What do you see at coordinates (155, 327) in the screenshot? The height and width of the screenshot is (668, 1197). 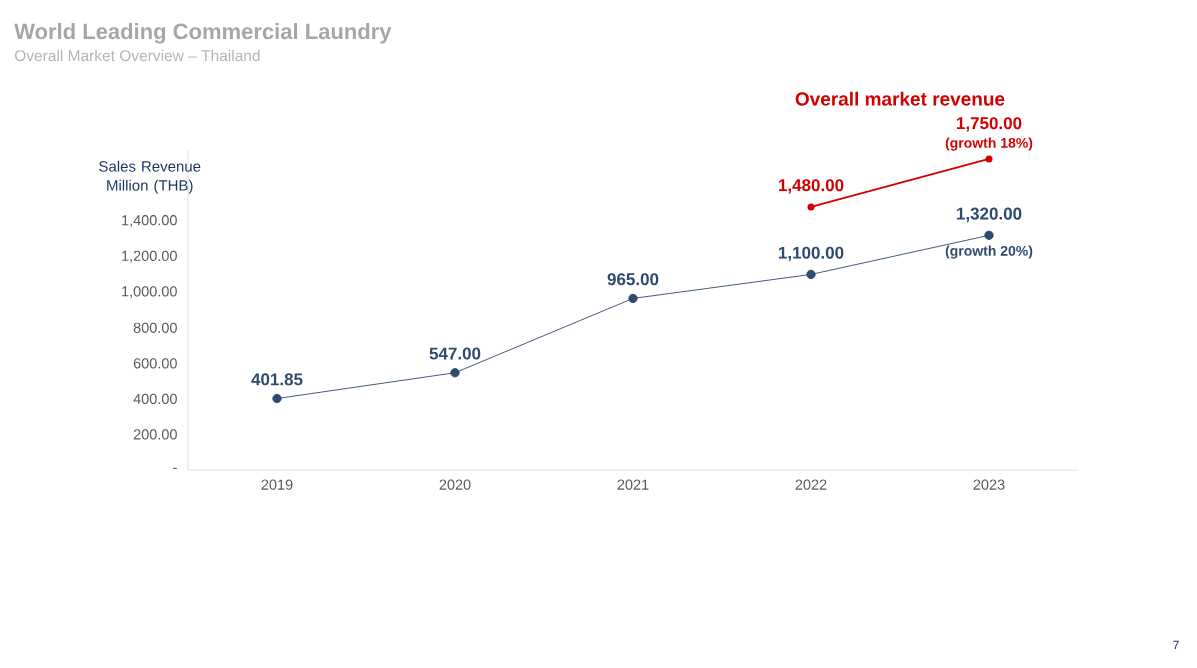 I see `y-tick-label: 800.00` at bounding box center [155, 327].